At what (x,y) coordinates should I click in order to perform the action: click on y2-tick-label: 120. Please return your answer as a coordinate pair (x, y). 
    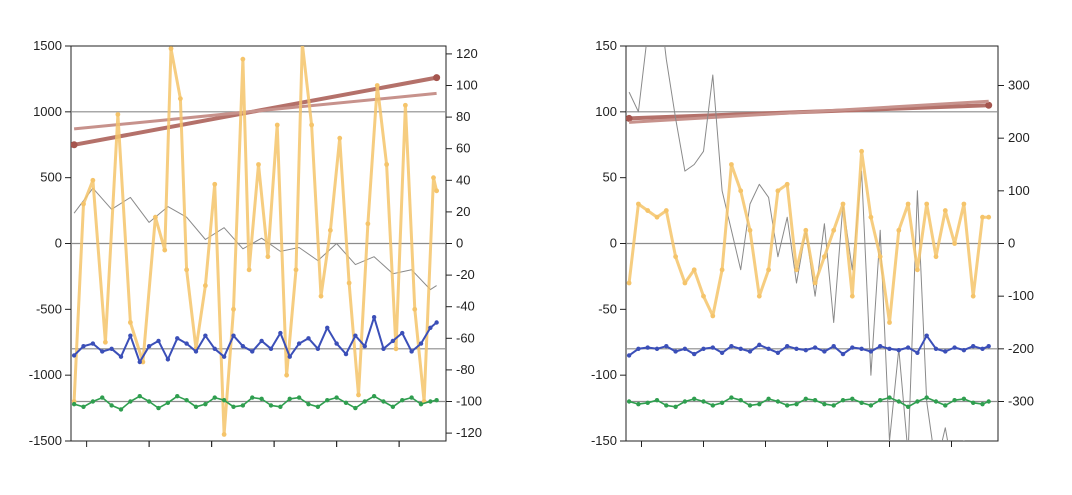
    Looking at the image, I should click on (467, 53).